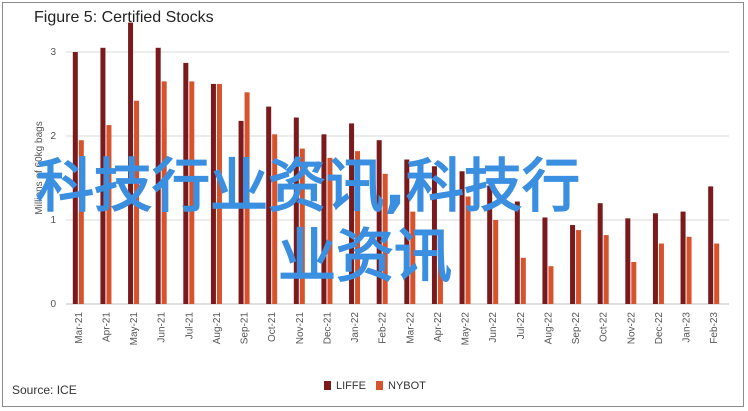 This screenshot has height=411, width=748. What do you see at coordinates (351, 386) in the screenshot?
I see `legend-label-liffe: LIFFE` at bounding box center [351, 386].